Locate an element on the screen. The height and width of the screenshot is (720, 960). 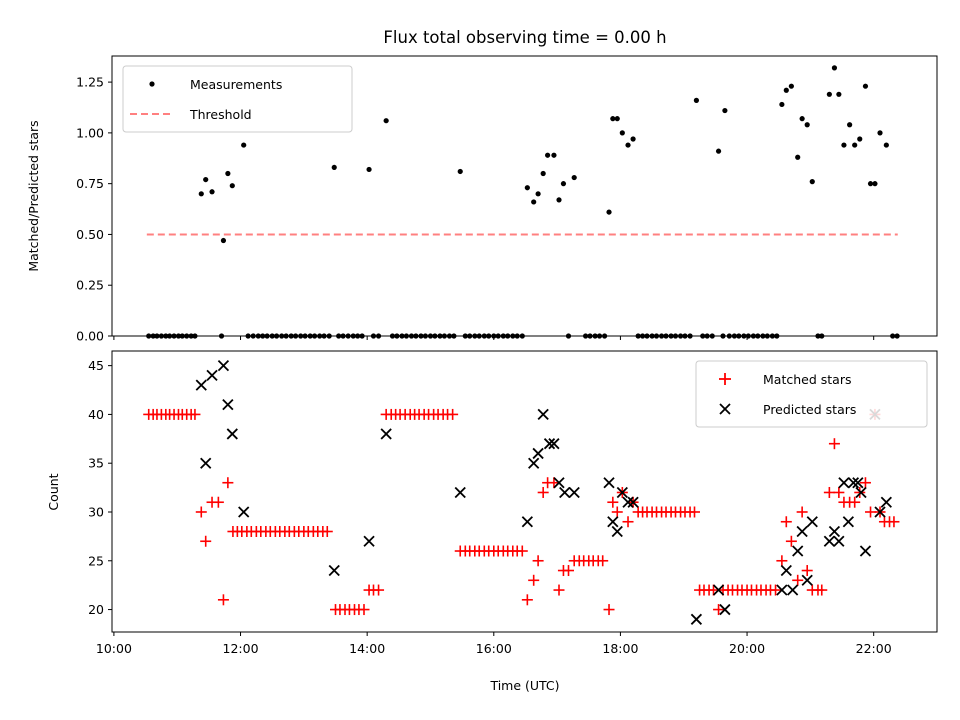
top-y-tick-label: 1.25 is located at coordinates (90, 82).